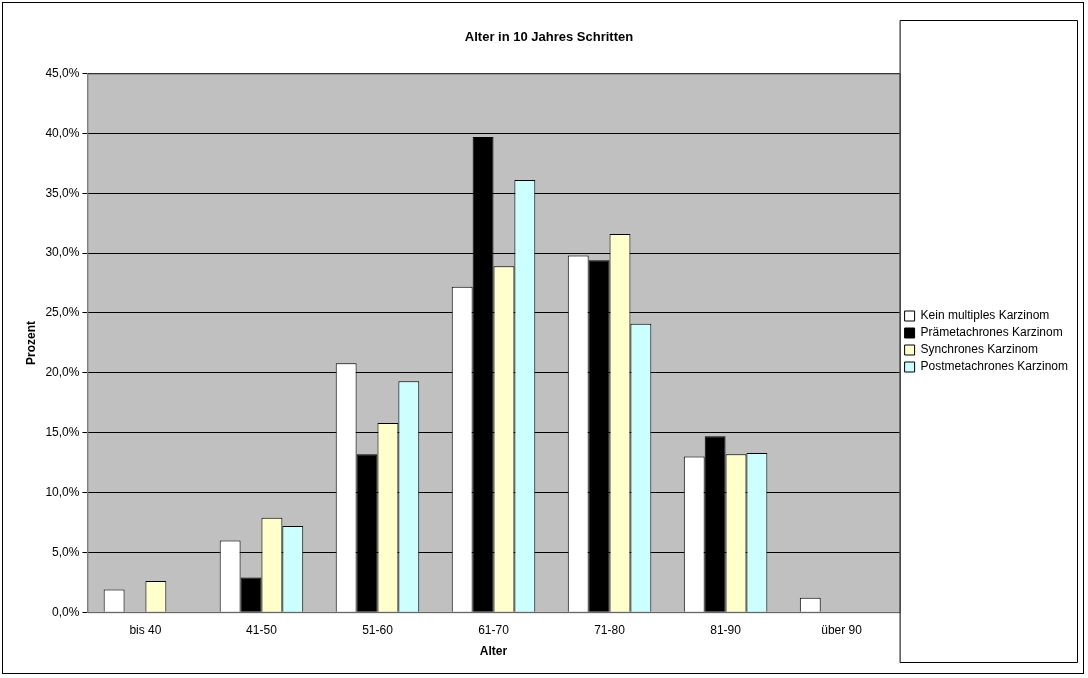 The width and height of the screenshot is (1088, 678). I want to click on x-tick-label: 41-50, so click(262, 629).